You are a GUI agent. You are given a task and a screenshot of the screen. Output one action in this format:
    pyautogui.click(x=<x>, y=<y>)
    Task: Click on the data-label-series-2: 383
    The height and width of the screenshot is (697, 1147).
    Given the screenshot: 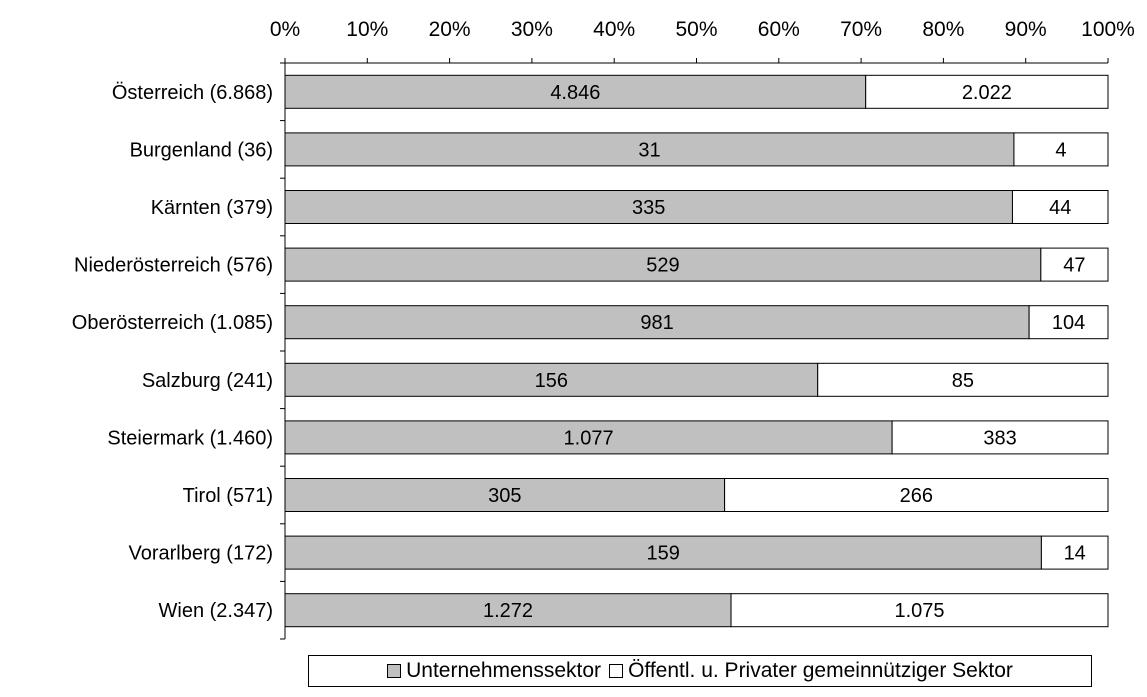 What is the action you would take?
    pyautogui.click(x=999, y=438)
    